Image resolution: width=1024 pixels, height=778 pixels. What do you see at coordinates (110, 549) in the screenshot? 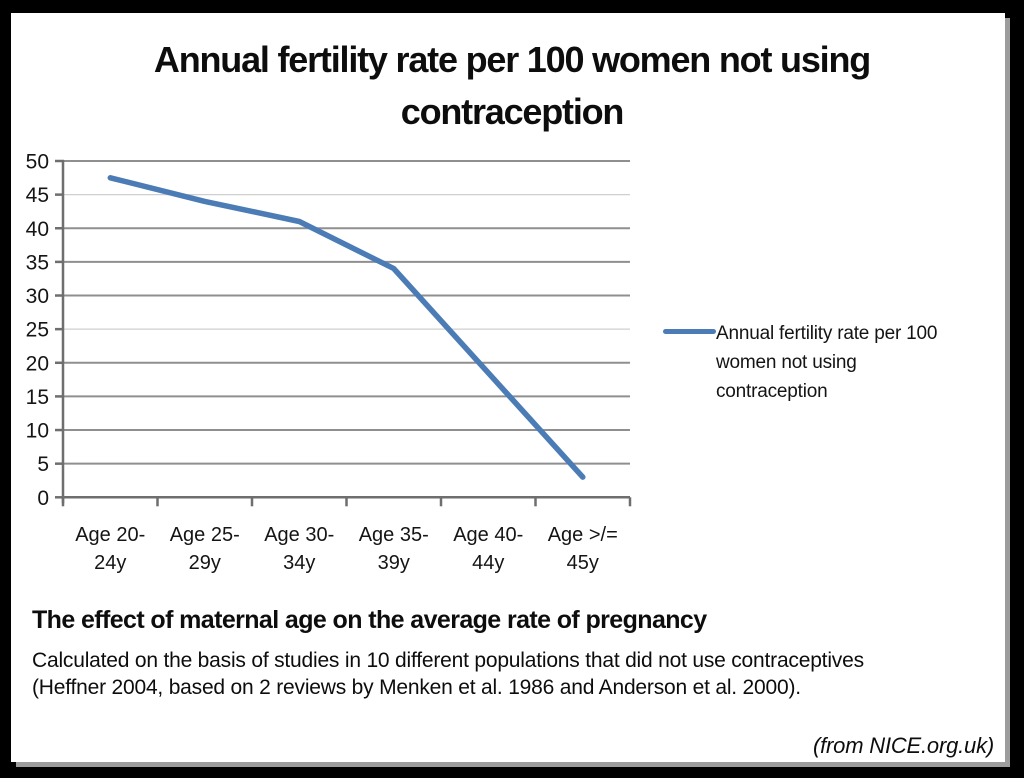
I see `x-axis-label: Age 20-24y` at bounding box center [110, 549].